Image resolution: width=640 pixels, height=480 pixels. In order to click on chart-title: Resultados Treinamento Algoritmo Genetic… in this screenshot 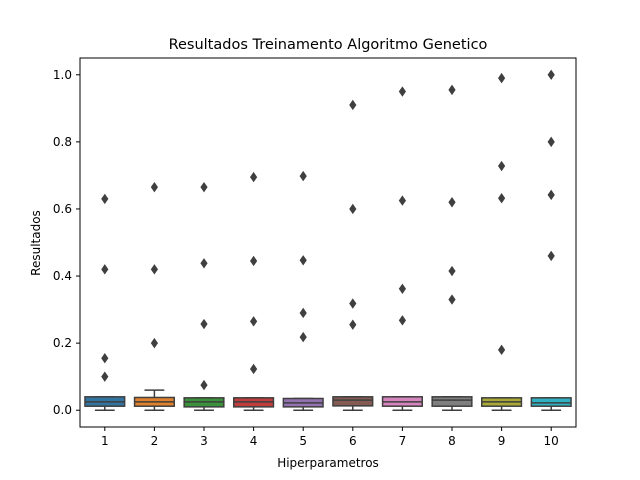, I will do `click(328, 45)`.